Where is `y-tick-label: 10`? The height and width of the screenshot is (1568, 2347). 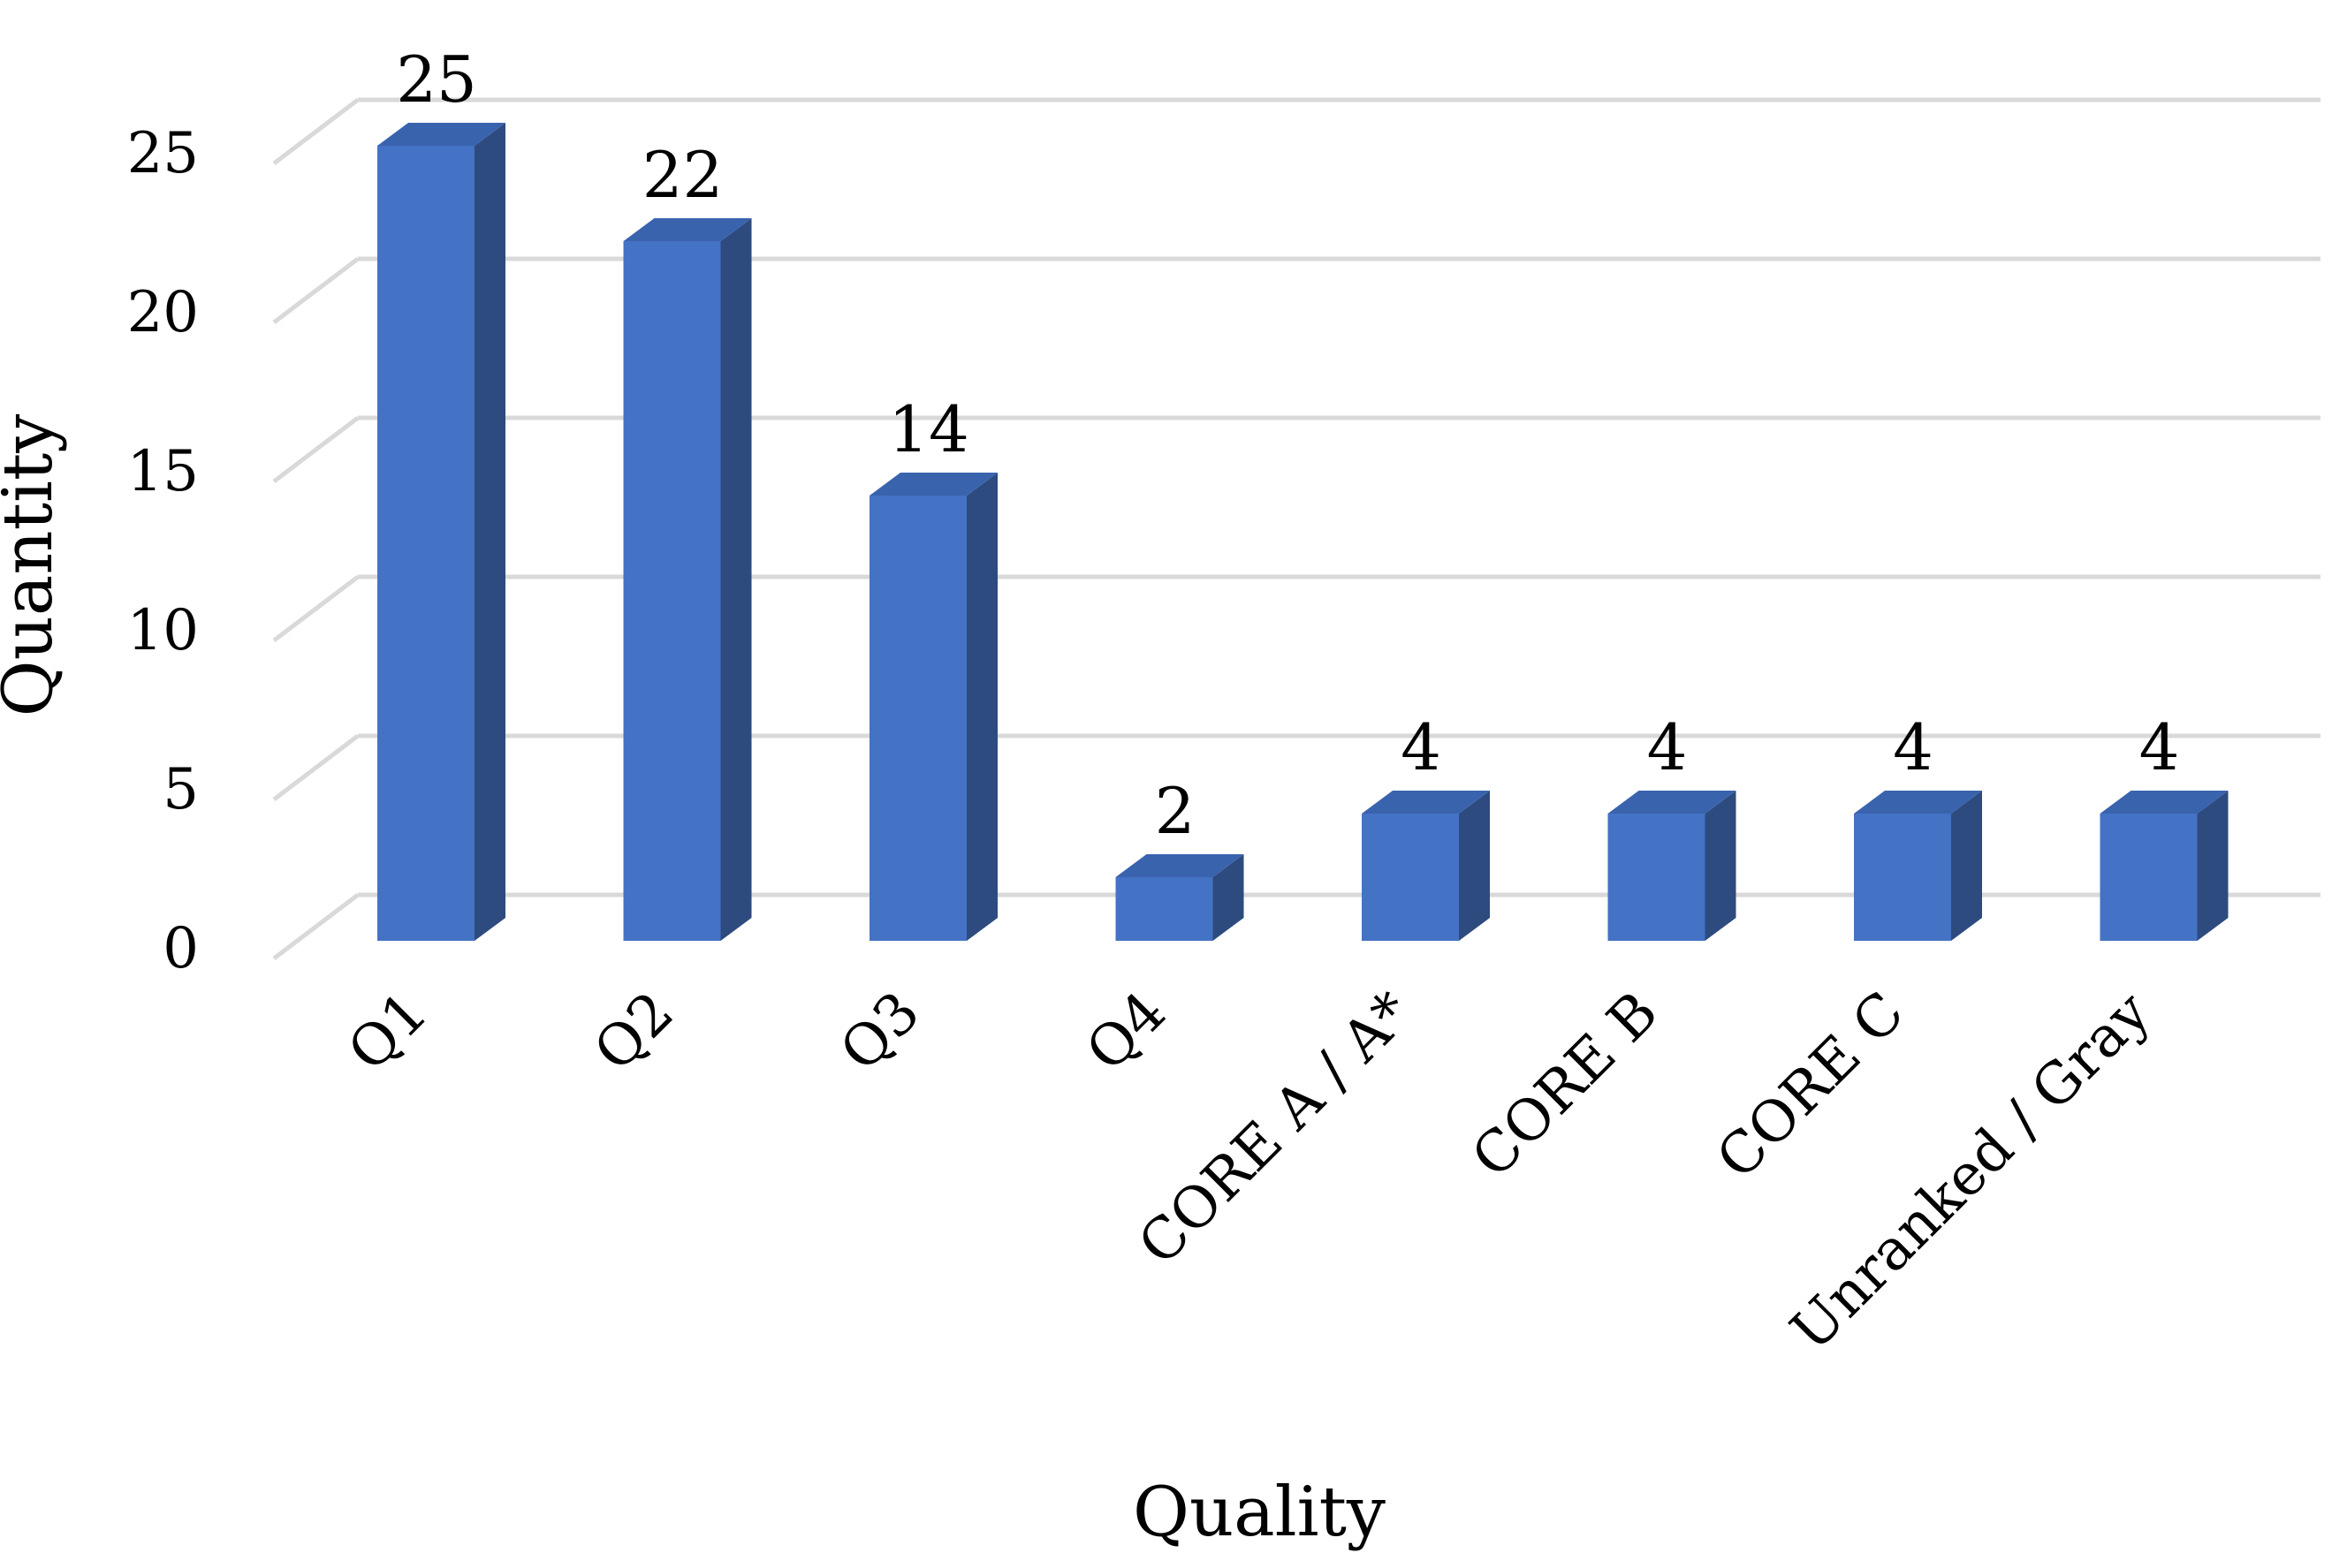 y-tick-label: 10 is located at coordinates (163, 630).